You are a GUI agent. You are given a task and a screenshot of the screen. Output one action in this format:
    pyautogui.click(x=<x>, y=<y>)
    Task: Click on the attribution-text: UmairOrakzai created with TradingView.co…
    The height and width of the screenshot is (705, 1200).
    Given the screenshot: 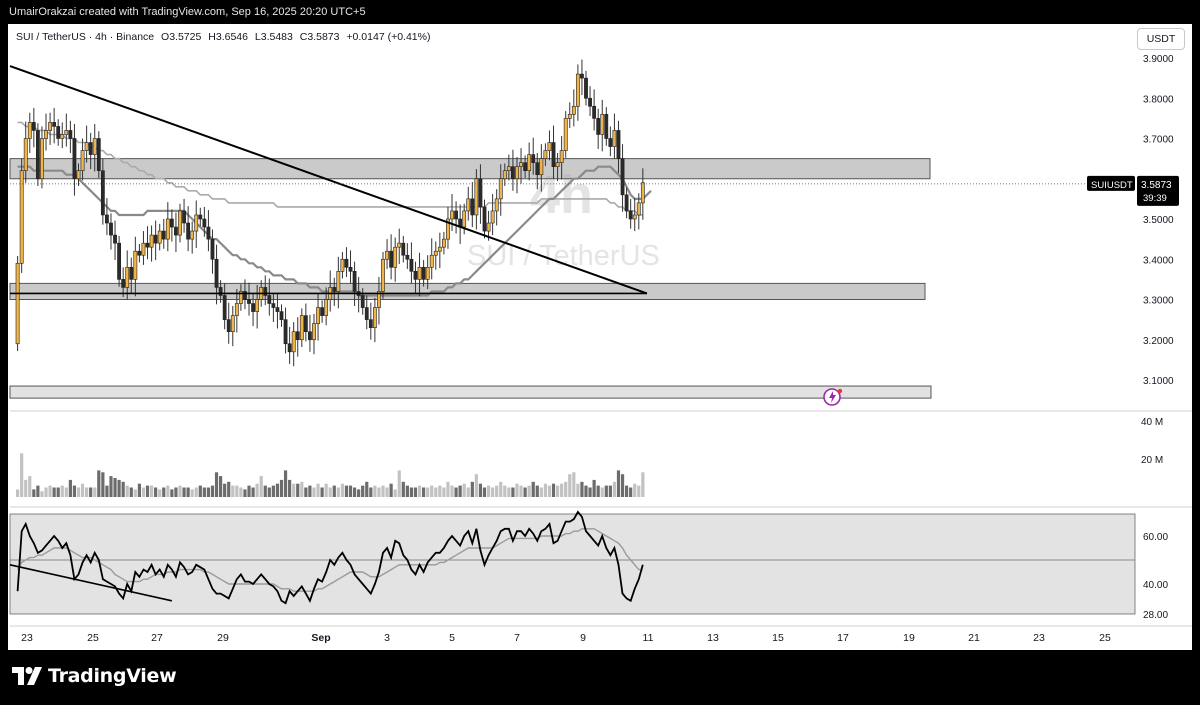 What is the action you would take?
    pyautogui.click(x=187, y=12)
    